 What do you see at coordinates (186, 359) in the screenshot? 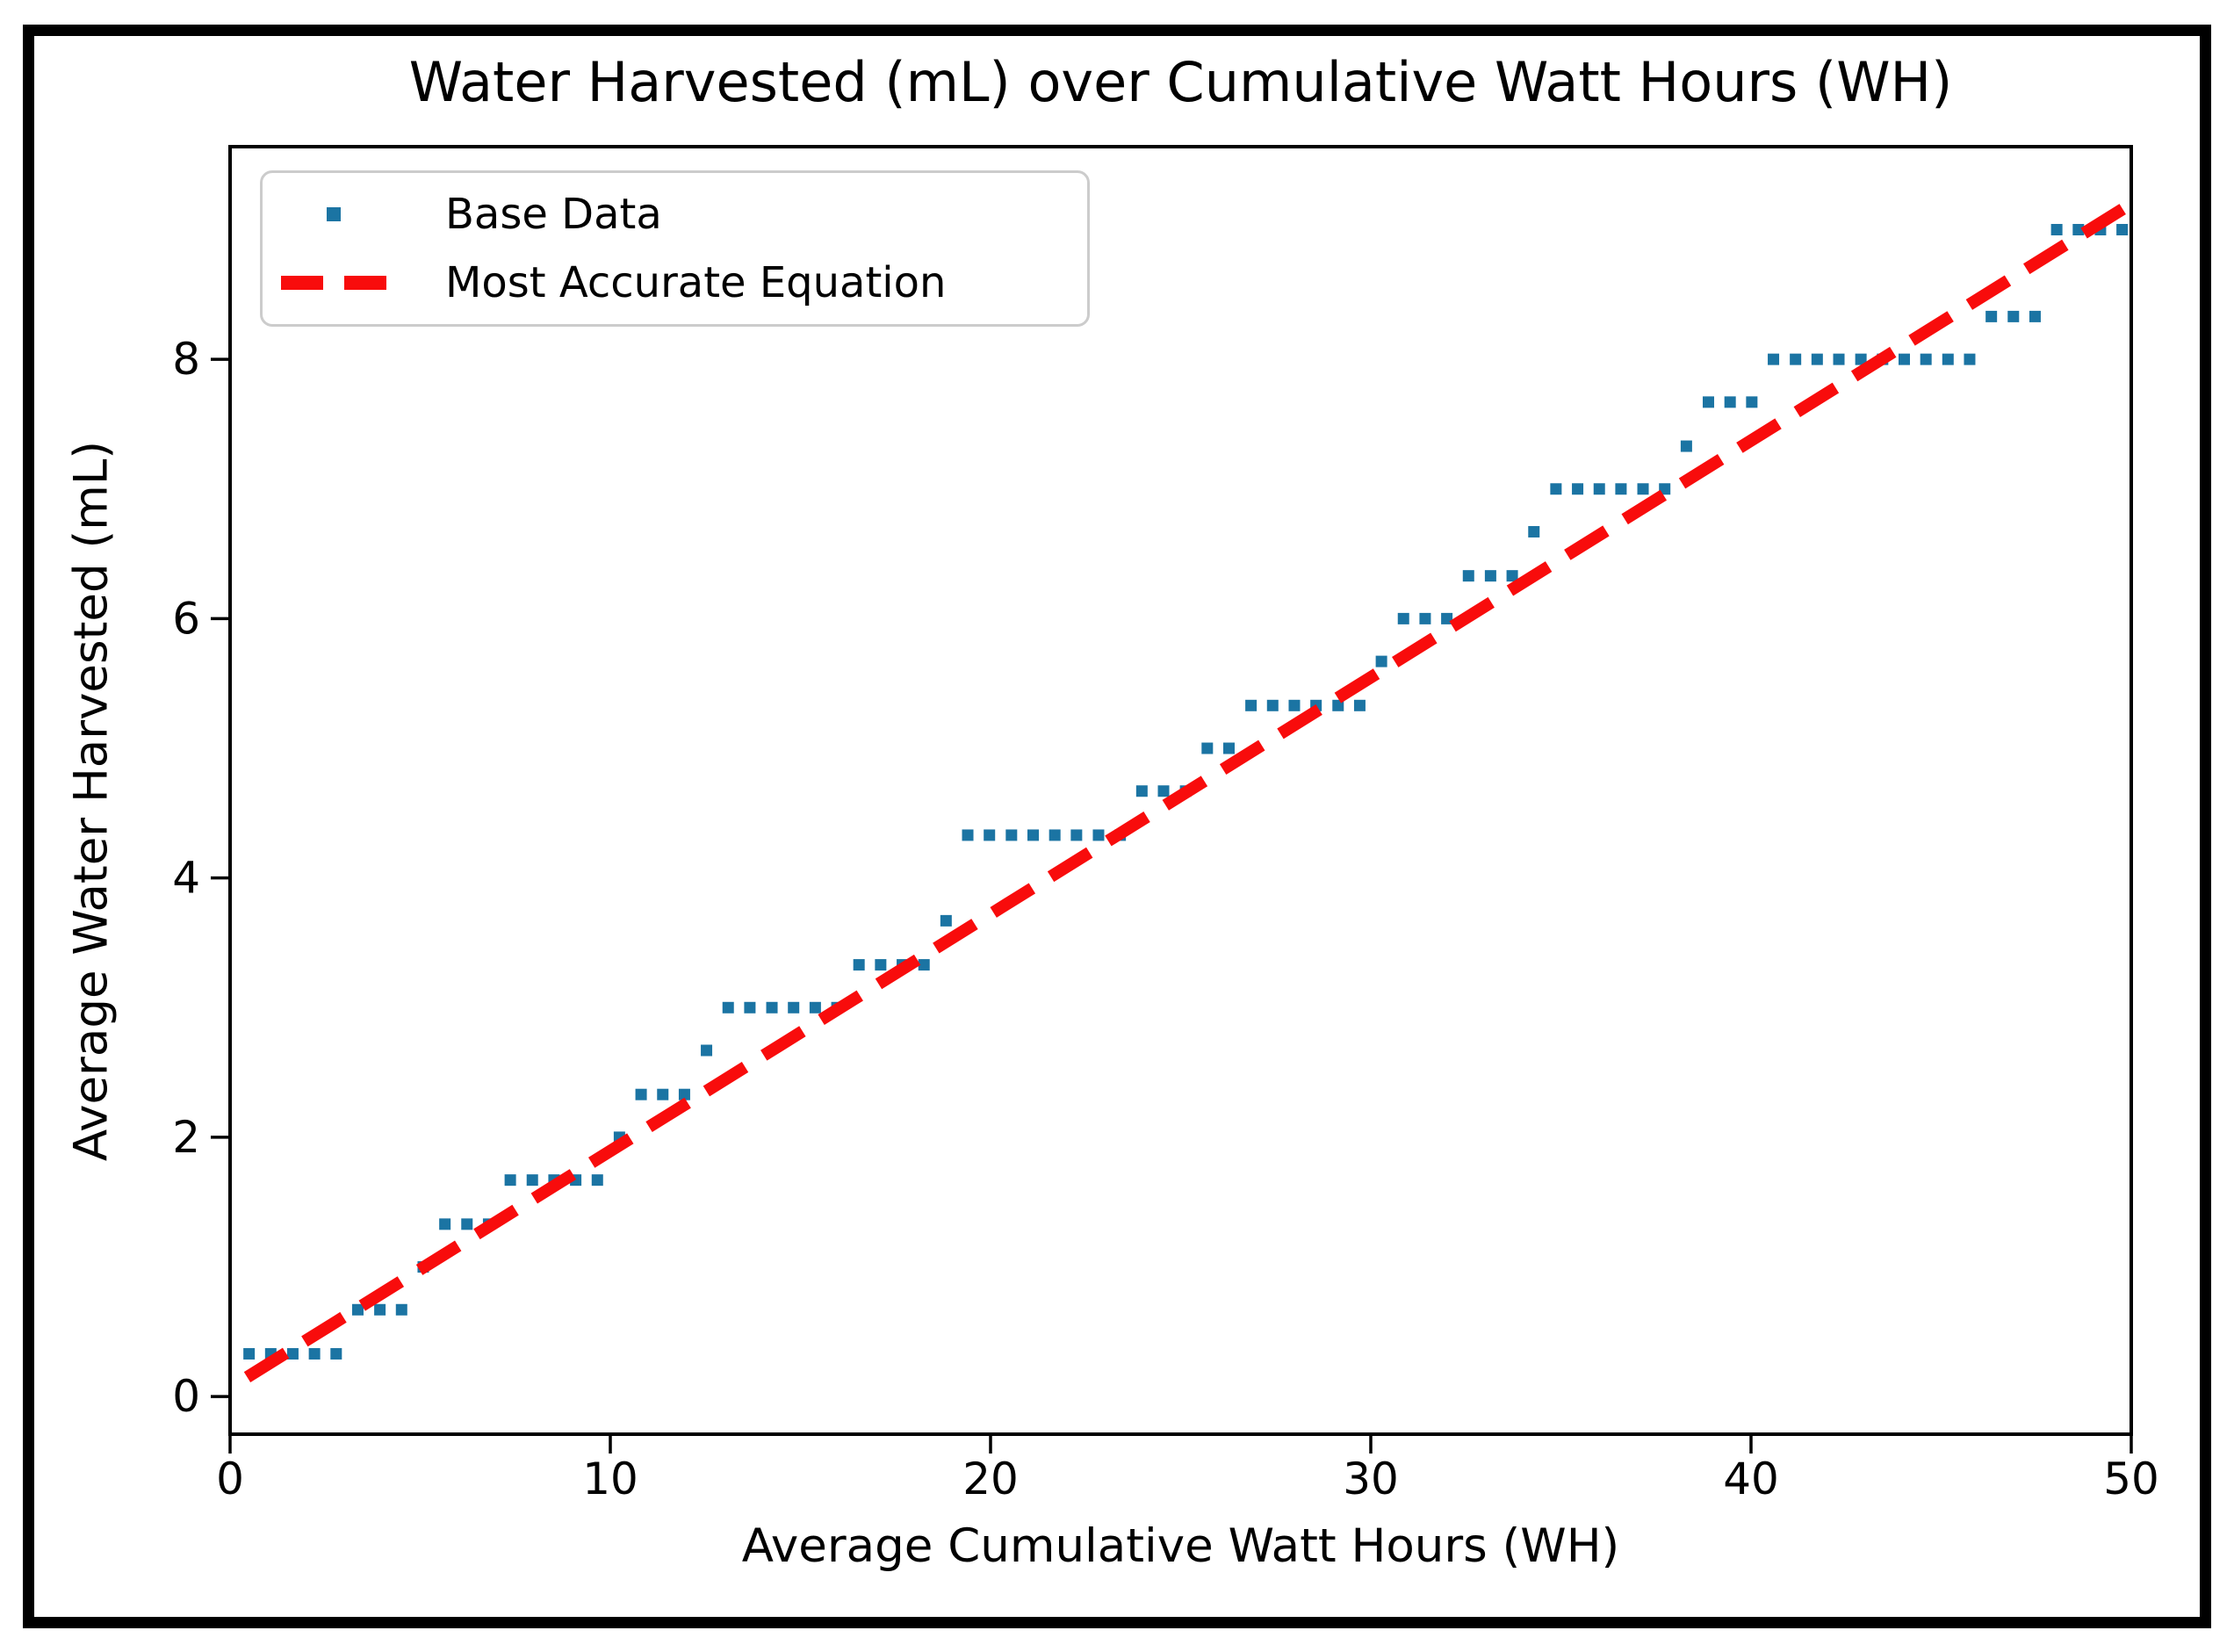
I see `y-tick-label: 8` at bounding box center [186, 359].